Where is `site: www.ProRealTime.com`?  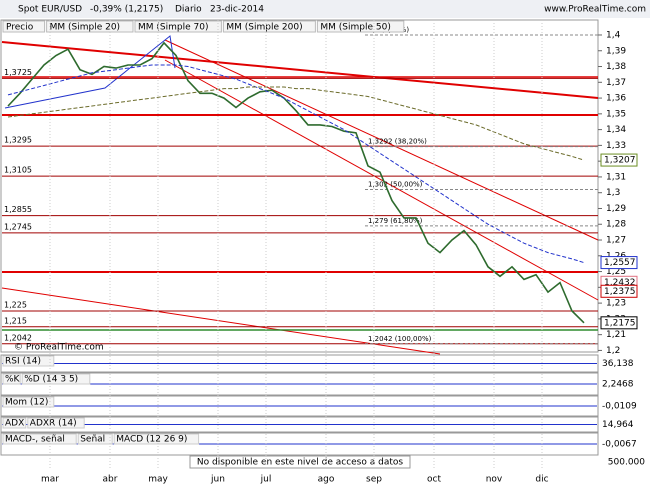
site: www.ProRealTime.com is located at coordinates (595, 10).